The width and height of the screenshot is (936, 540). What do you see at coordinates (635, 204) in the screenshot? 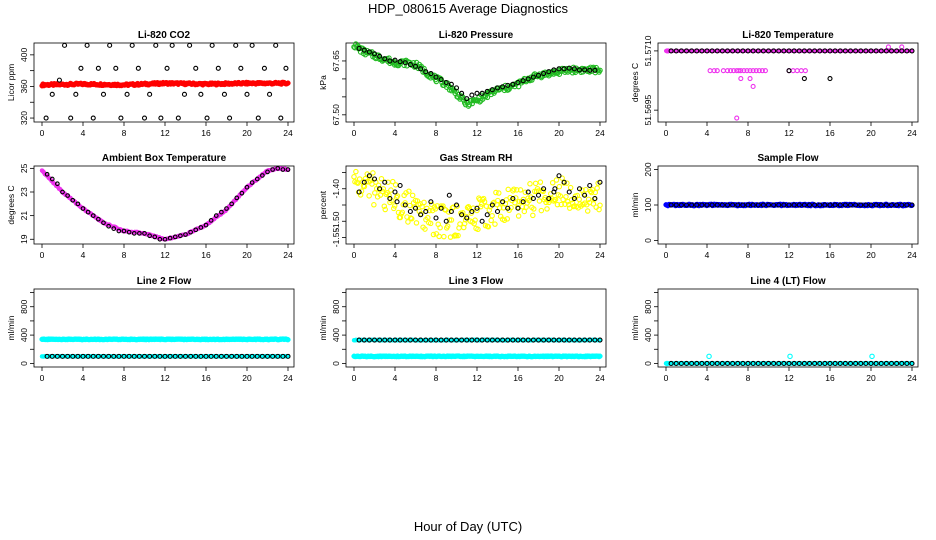
I see `y-axis-label: ml/min` at bounding box center [635, 204].